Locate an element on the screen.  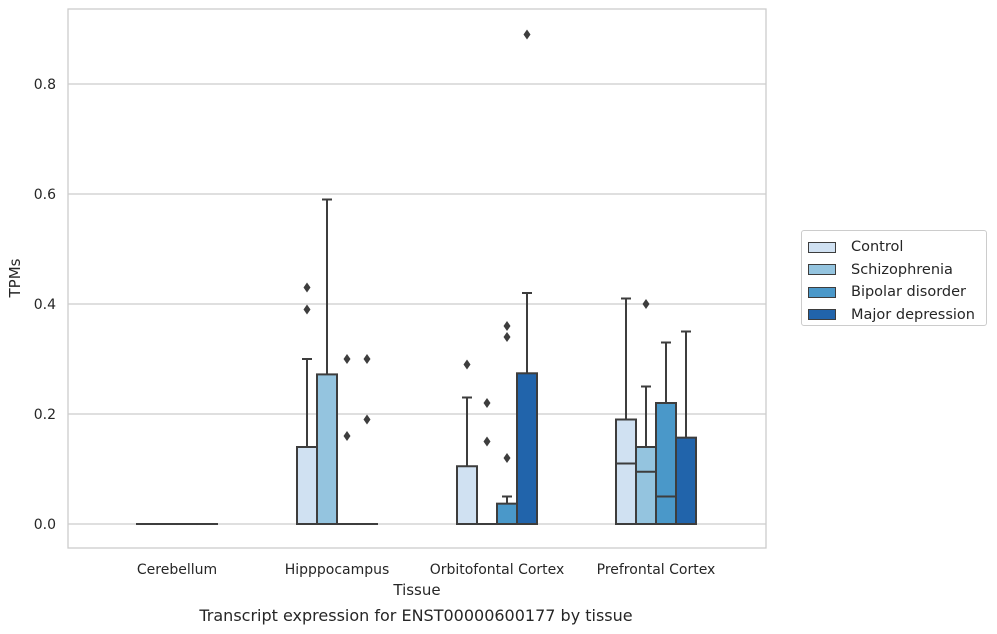
legend-label: Bipolar disorder is located at coordinates (908, 292).